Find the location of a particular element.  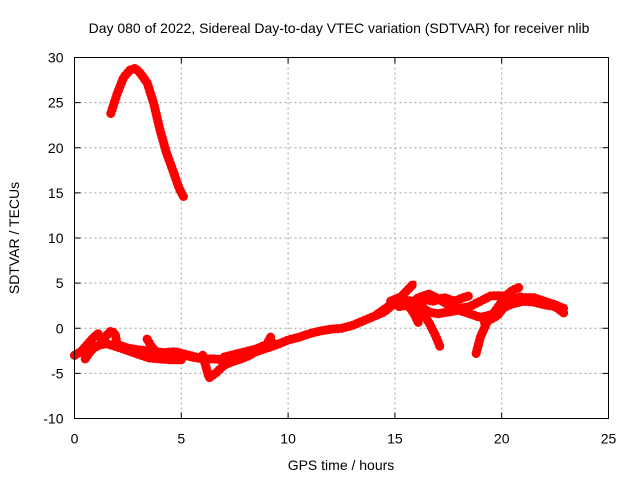

y-tick-label: 30 is located at coordinates (56, 58).